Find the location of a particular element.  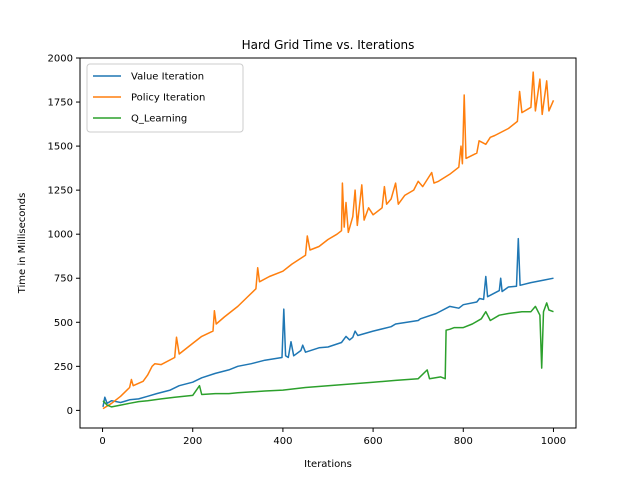

x-tick-label: 0 is located at coordinates (102, 441).